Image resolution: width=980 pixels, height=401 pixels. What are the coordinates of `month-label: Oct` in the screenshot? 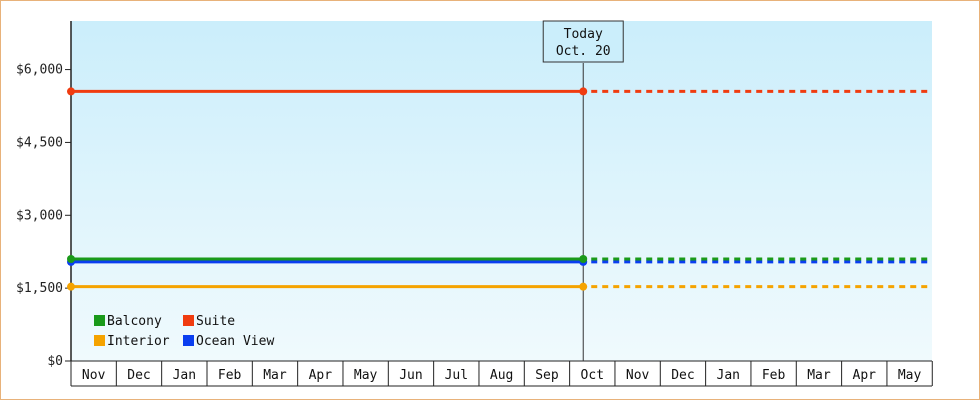 It's located at (592, 375).